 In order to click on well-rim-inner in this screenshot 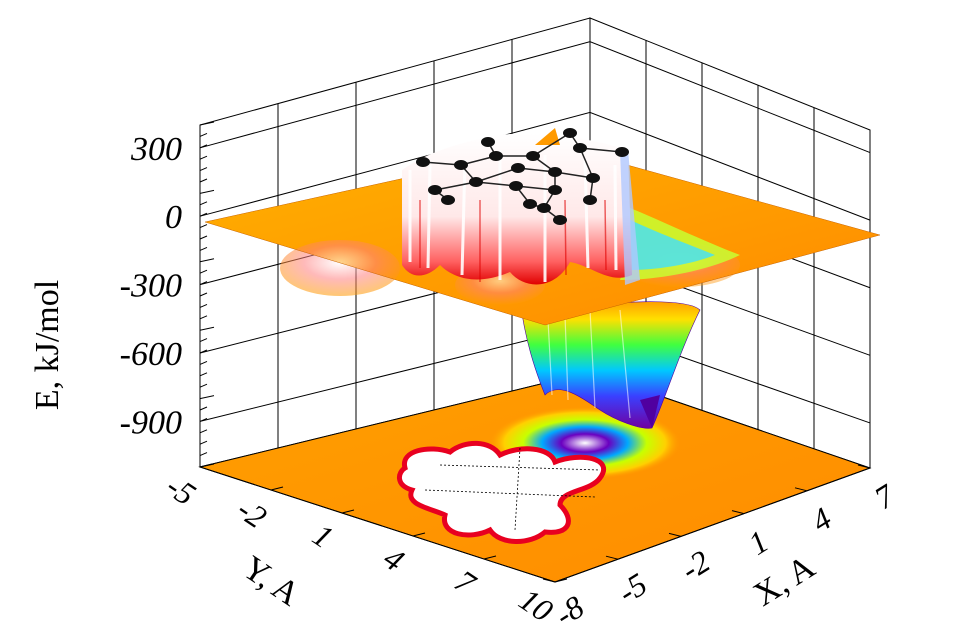, I will do `click(667, 242)`.